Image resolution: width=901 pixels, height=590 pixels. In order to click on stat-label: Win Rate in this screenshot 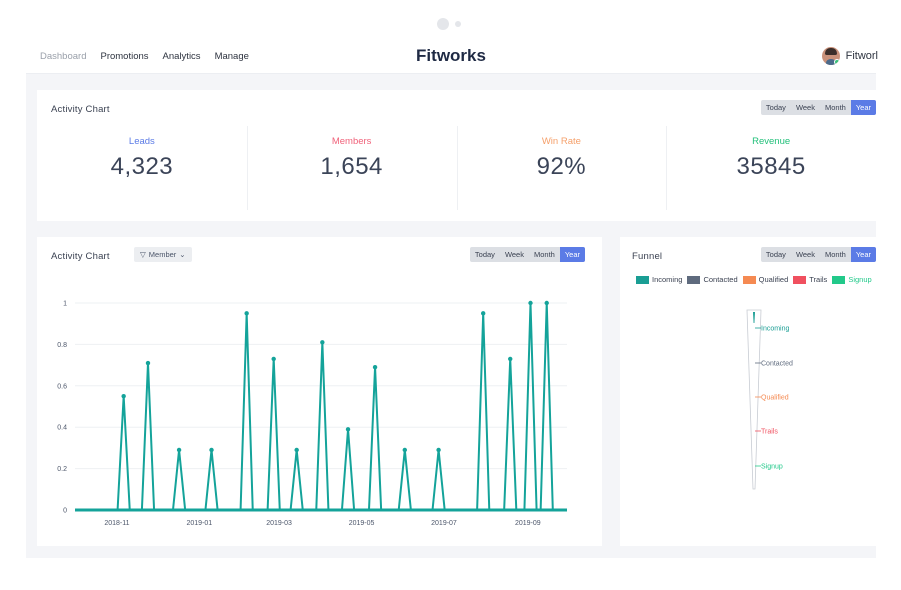, I will do `click(561, 141)`.